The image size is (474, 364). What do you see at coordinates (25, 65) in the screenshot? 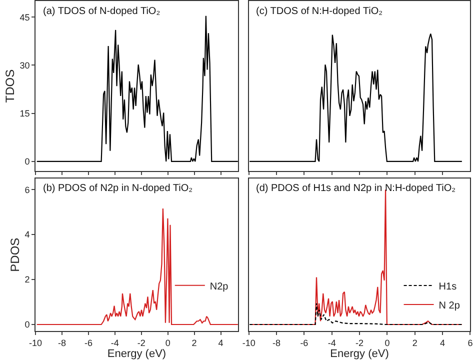
I see `y-tick-label: 30` at bounding box center [25, 65].